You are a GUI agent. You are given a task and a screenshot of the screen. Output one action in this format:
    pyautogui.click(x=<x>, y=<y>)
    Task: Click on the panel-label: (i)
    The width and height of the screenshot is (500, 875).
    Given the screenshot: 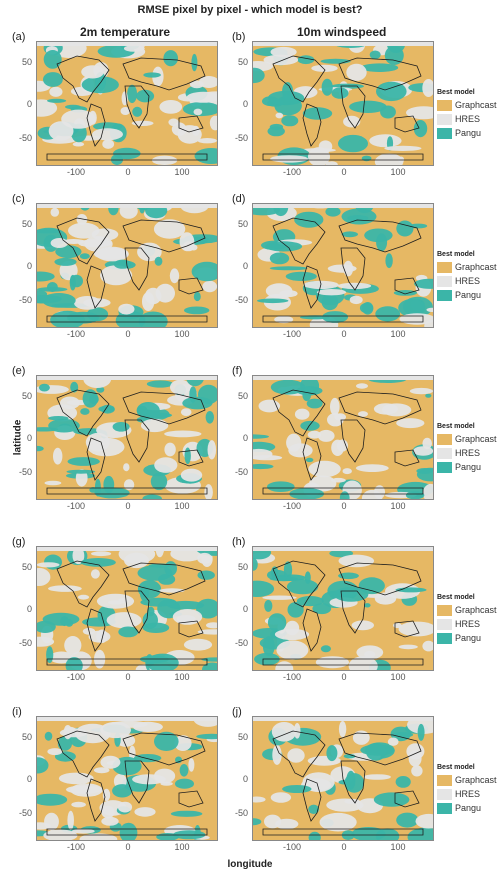 What is the action you would take?
    pyautogui.click(x=17, y=712)
    